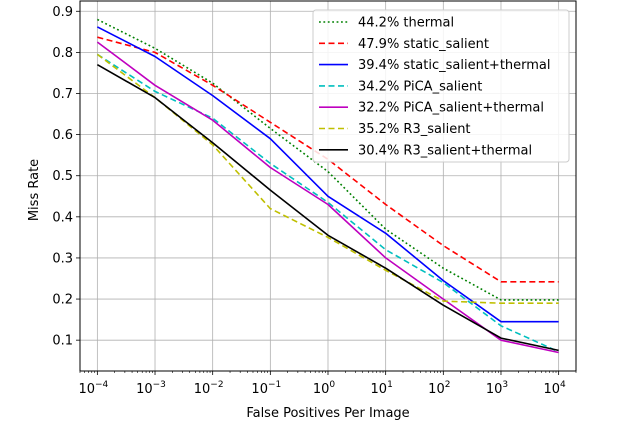 The height and width of the screenshot is (426, 640). Describe the element at coordinates (62, 12) in the screenshot. I see `y-tick-label: 0.9` at that location.